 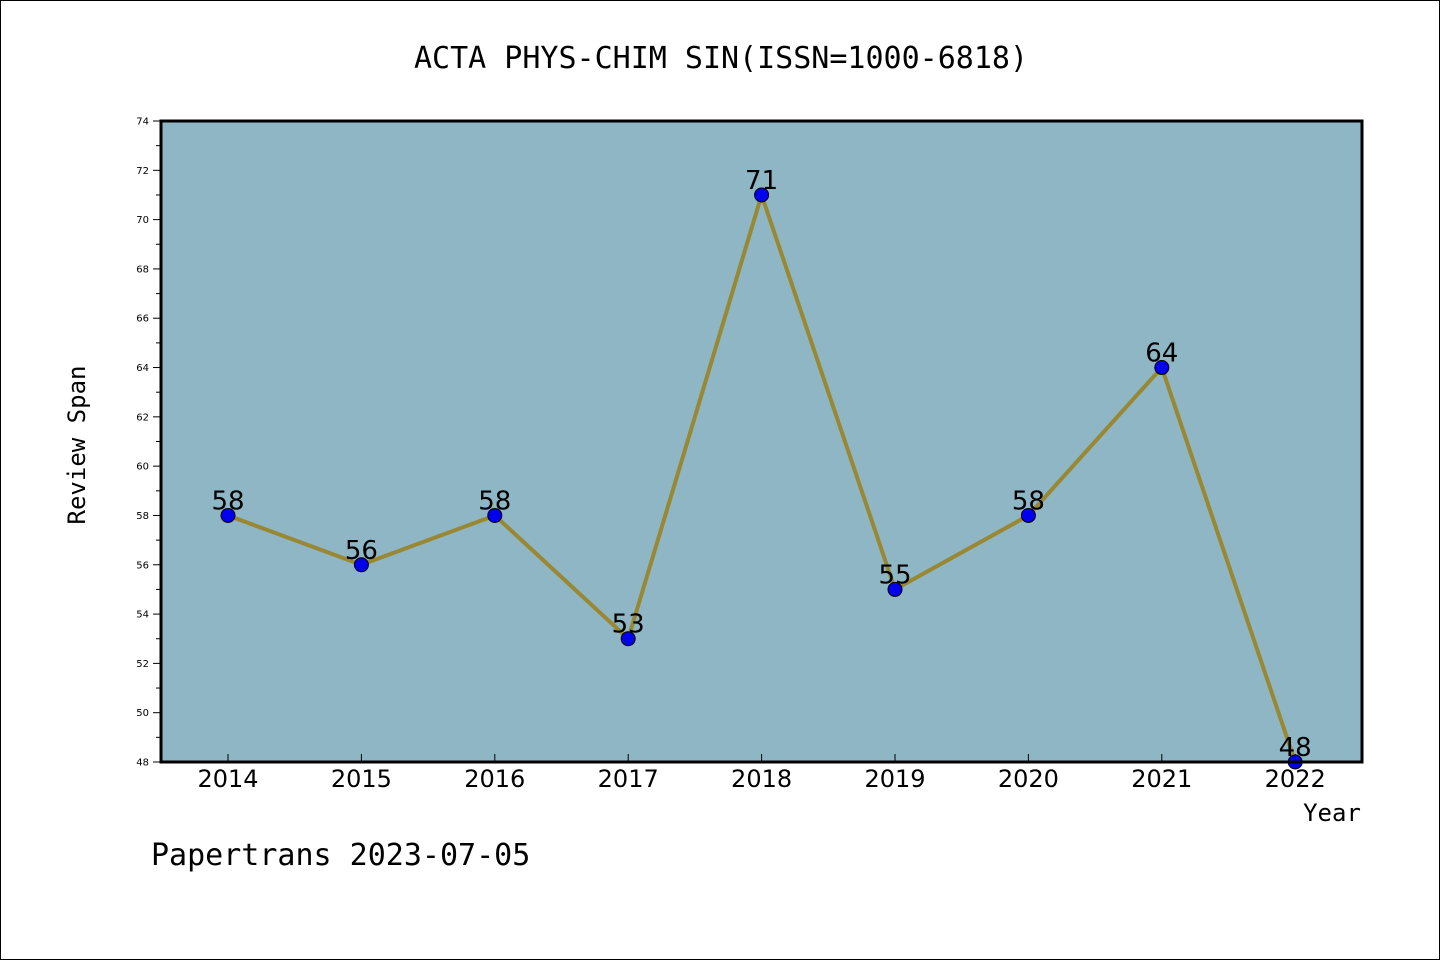 What do you see at coordinates (227, 779) in the screenshot?
I see `x-tick-label: 2014` at bounding box center [227, 779].